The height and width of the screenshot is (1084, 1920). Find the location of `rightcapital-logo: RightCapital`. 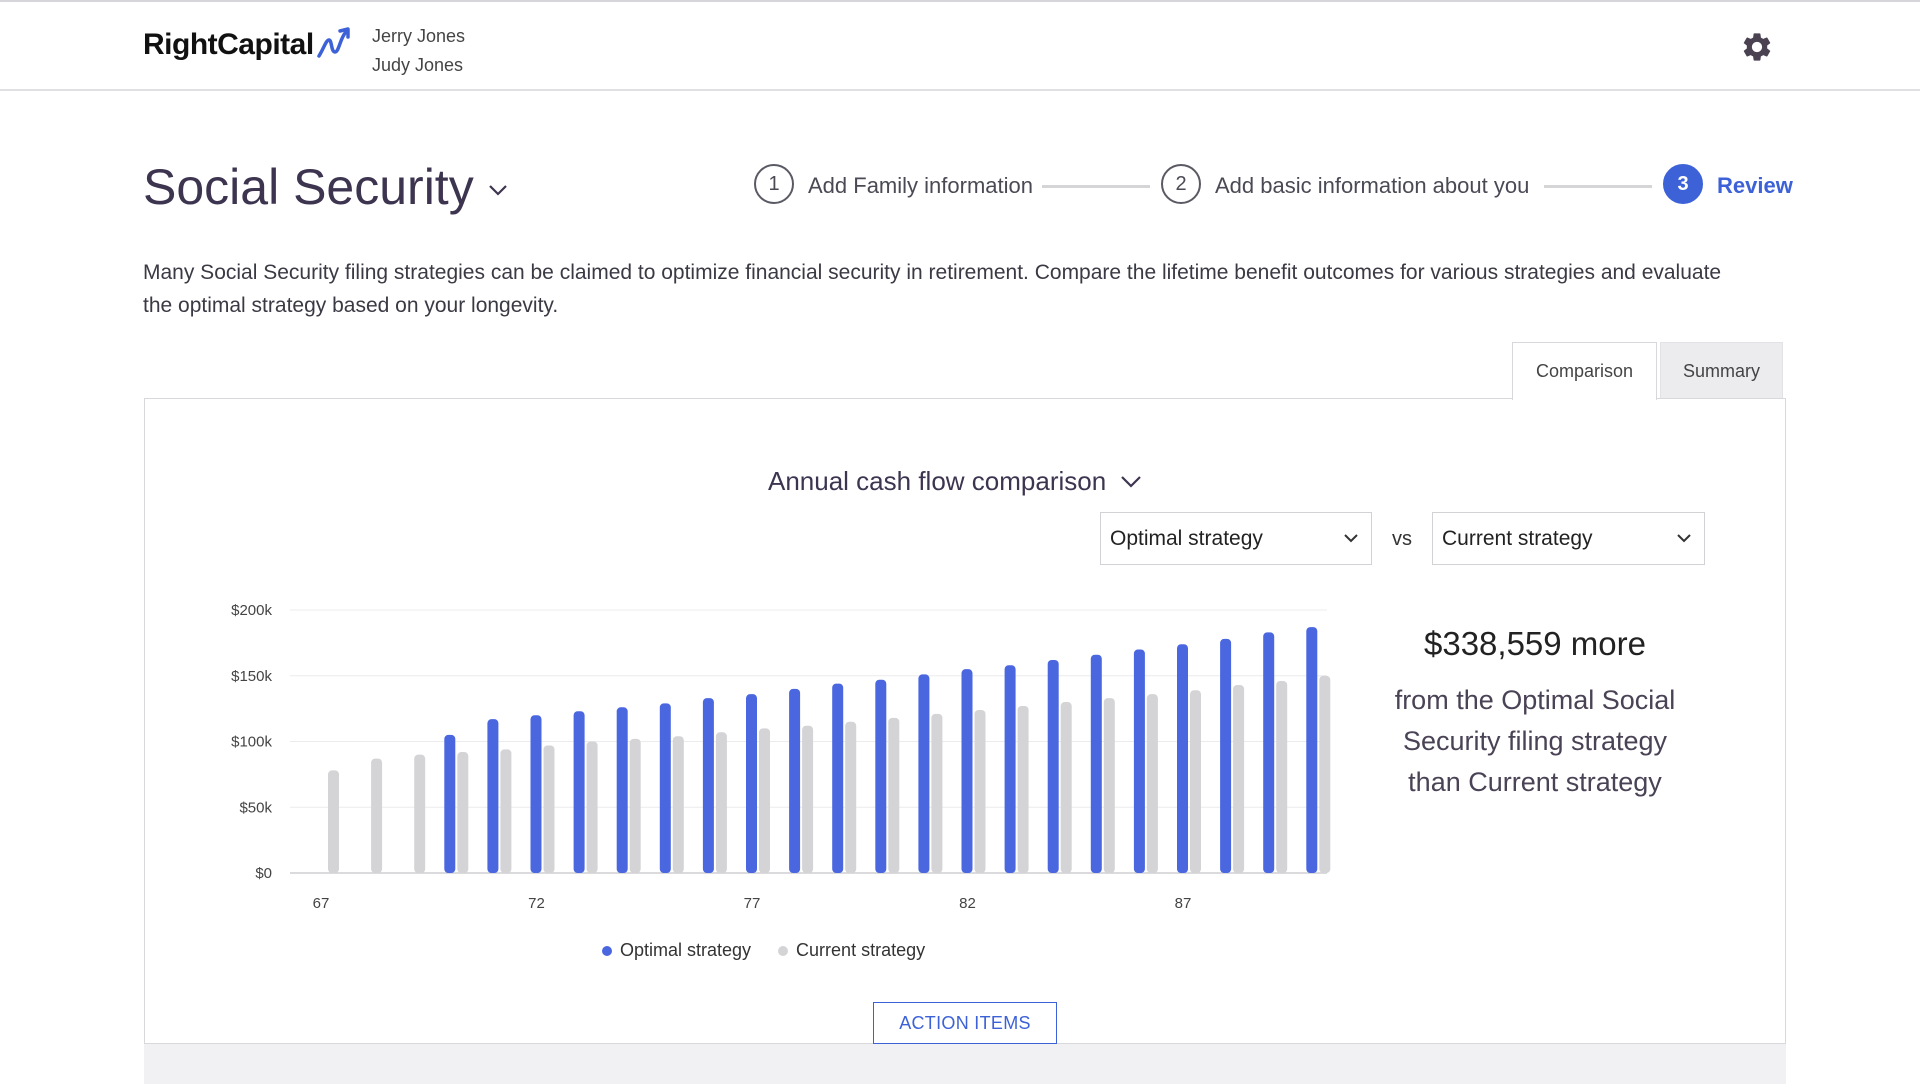

rightcapital-logo: RightCapital is located at coordinates (248, 44).